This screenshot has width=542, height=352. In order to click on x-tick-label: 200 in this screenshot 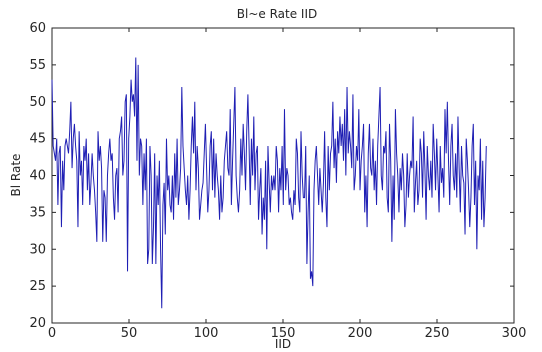, I will do `click(360, 333)`.